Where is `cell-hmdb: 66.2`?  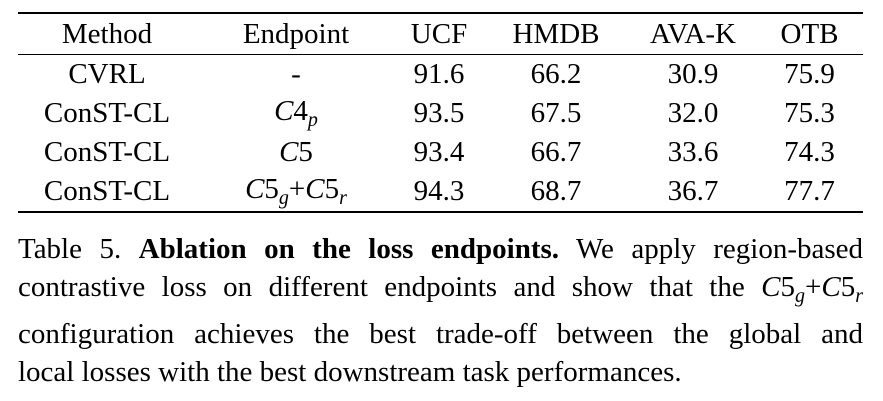 cell-hmdb: 66.2 is located at coordinates (556, 74).